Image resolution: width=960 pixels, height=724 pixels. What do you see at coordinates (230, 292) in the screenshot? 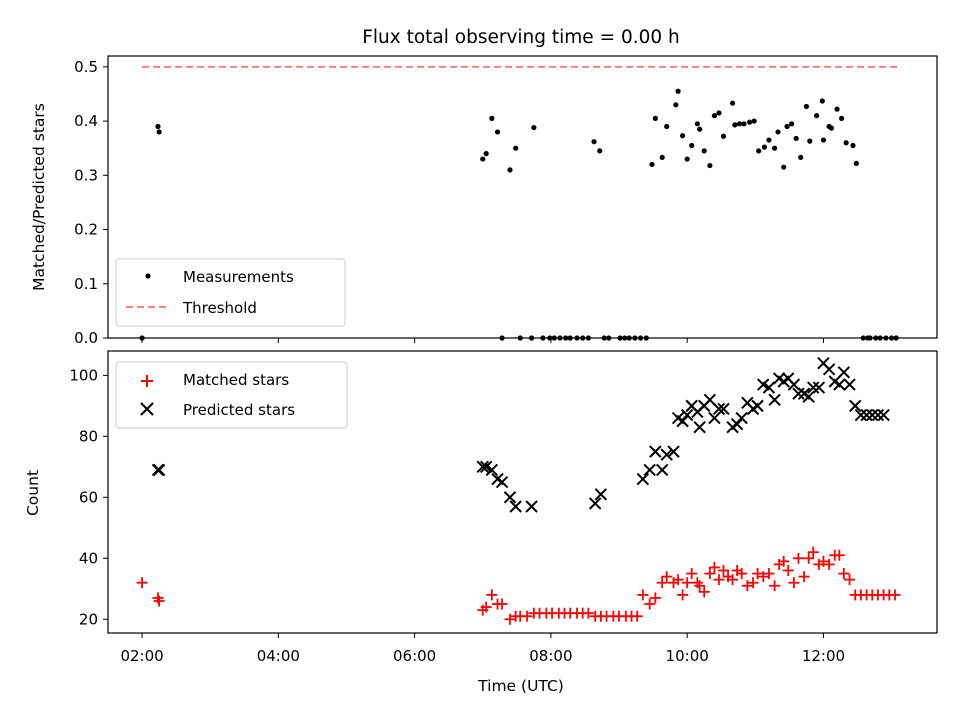
I see `top-legend: Measurements Threshold` at bounding box center [230, 292].